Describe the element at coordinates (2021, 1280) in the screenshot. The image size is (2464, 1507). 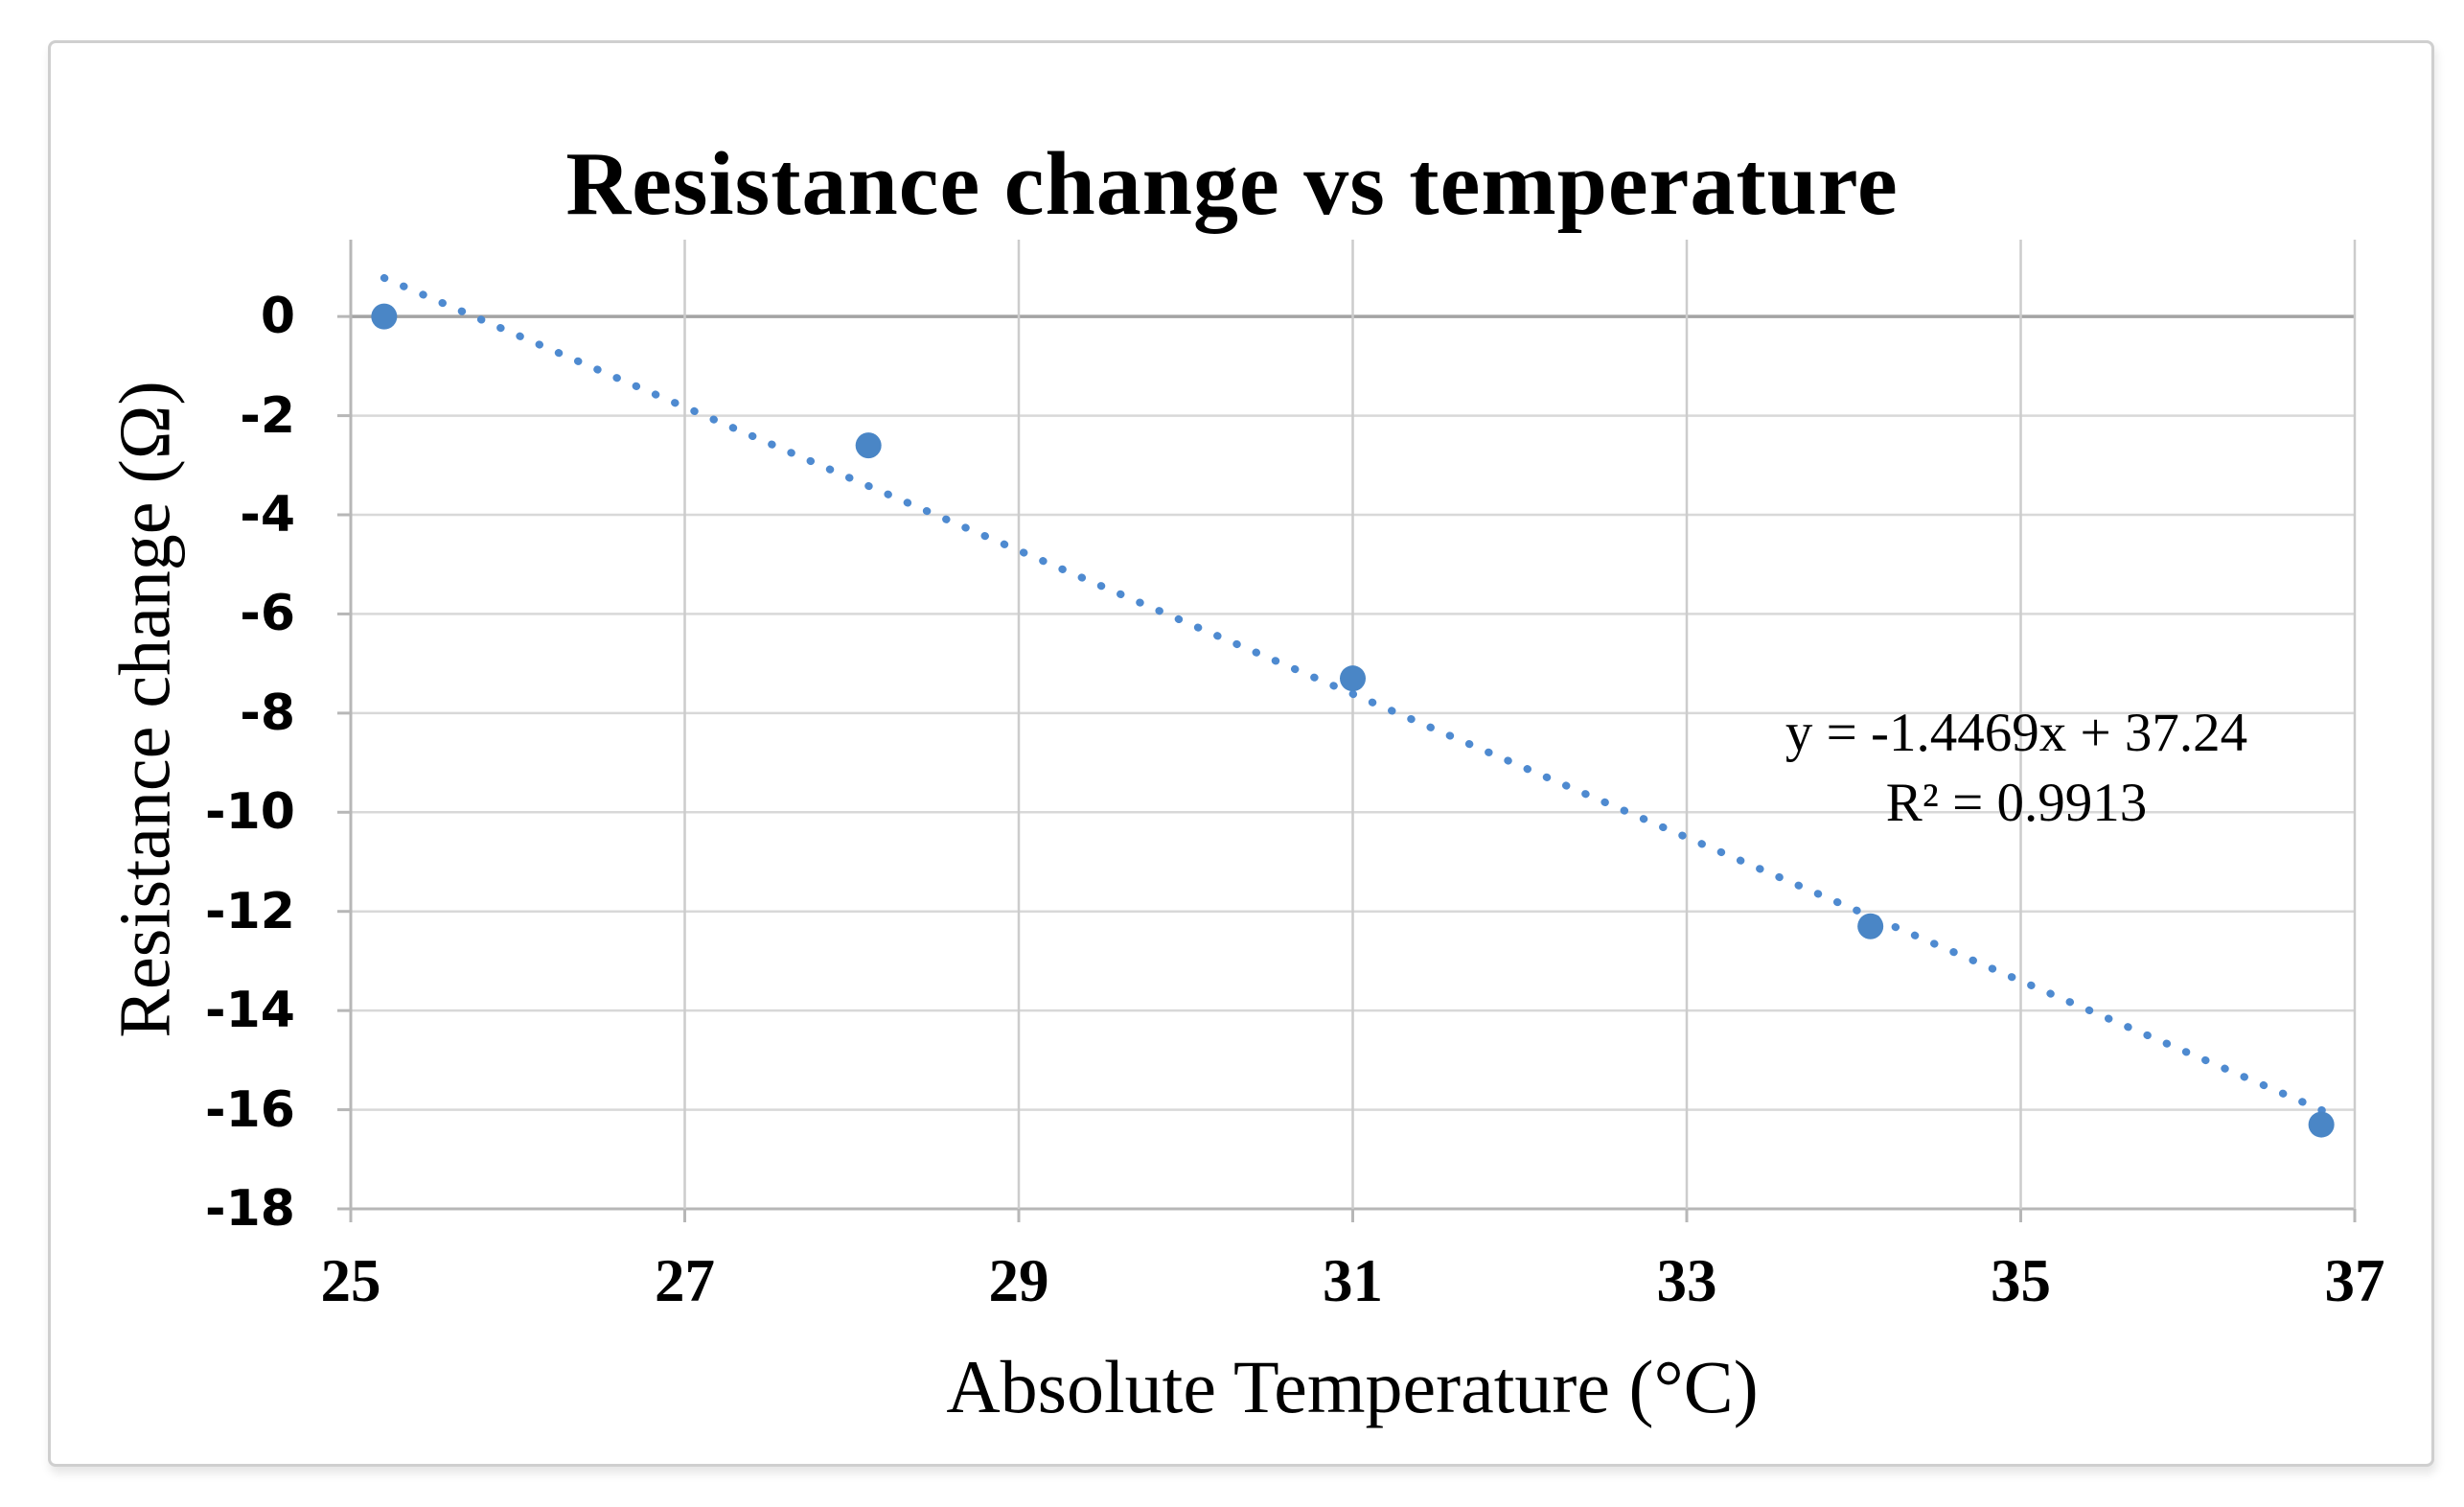
I see `x-tick-label: 35` at that location.